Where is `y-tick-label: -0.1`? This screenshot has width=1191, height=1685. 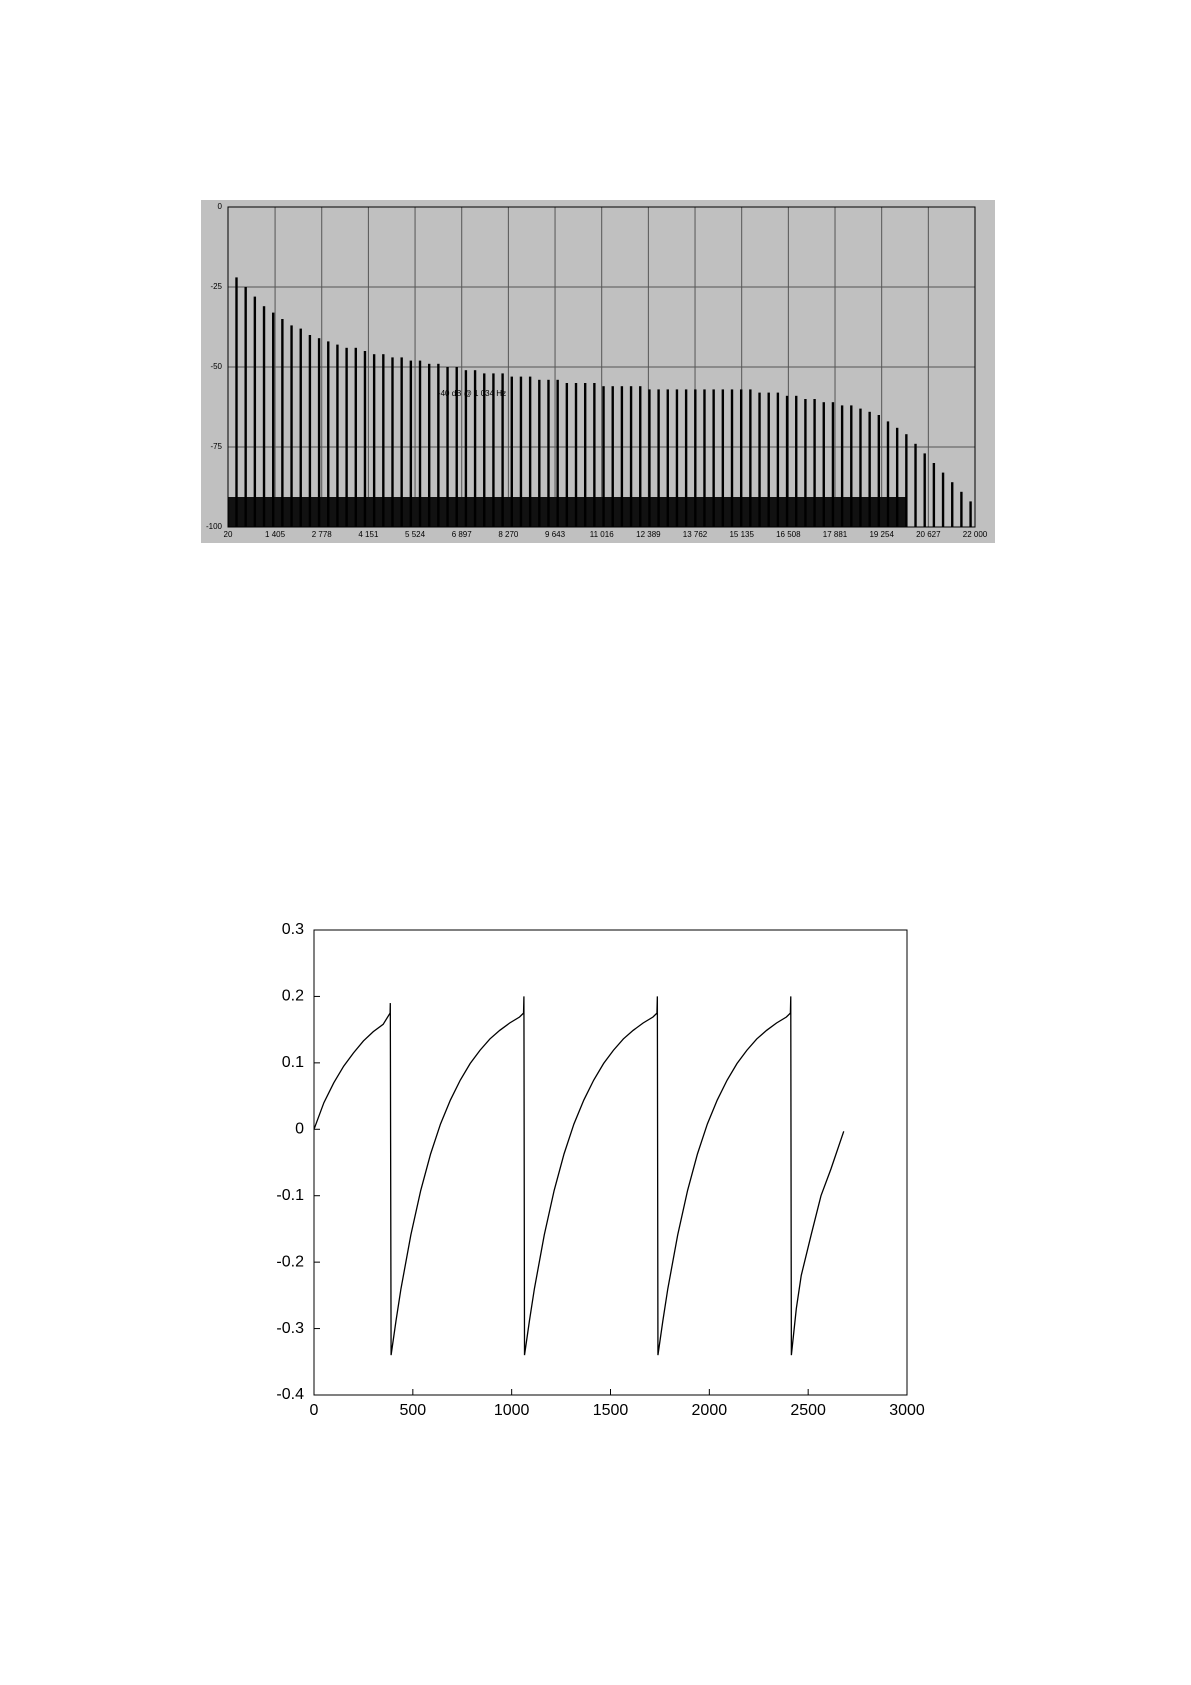
y-tick-label: -0.1 is located at coordinates (290, 1195).